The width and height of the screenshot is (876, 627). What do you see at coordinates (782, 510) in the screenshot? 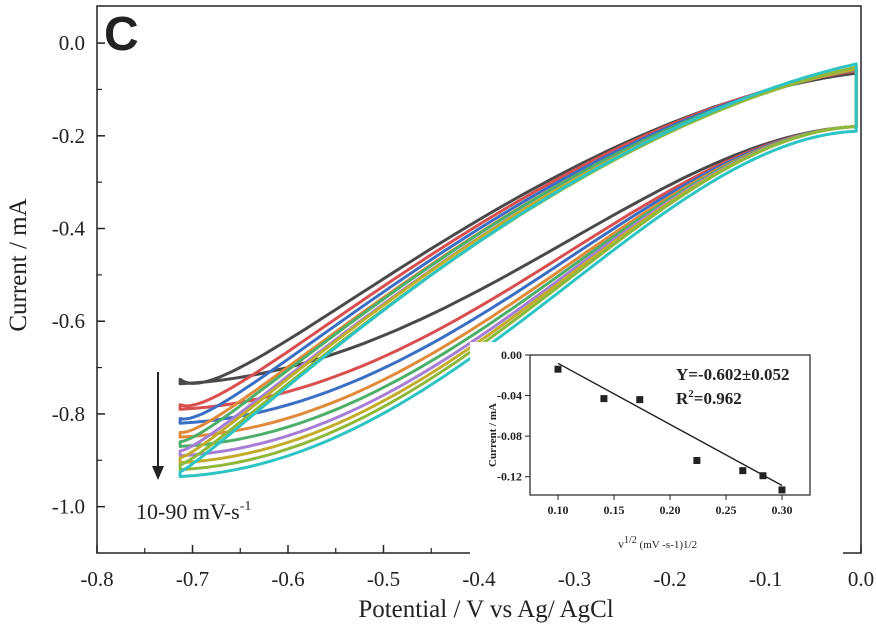
I see `inset-x-tick-label: 0.30` at bounding box center [782, 510].